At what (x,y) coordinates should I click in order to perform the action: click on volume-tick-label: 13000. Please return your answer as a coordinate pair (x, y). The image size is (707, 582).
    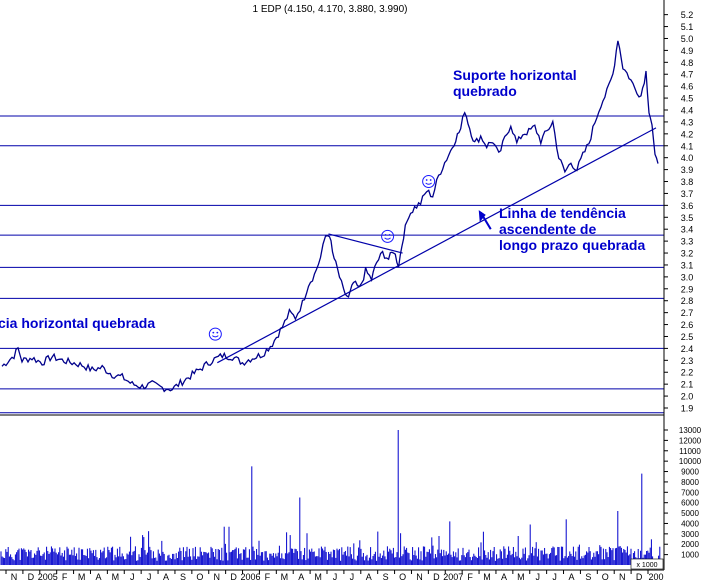
    Looking at the image, I should click on (690, 430).